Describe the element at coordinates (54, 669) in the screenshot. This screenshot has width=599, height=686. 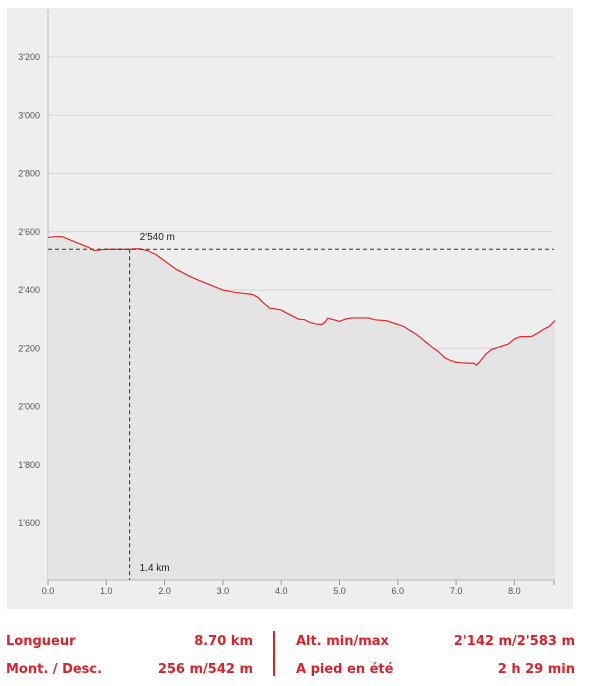
I see `ascent-label: Mont. / Desc.` at that location.